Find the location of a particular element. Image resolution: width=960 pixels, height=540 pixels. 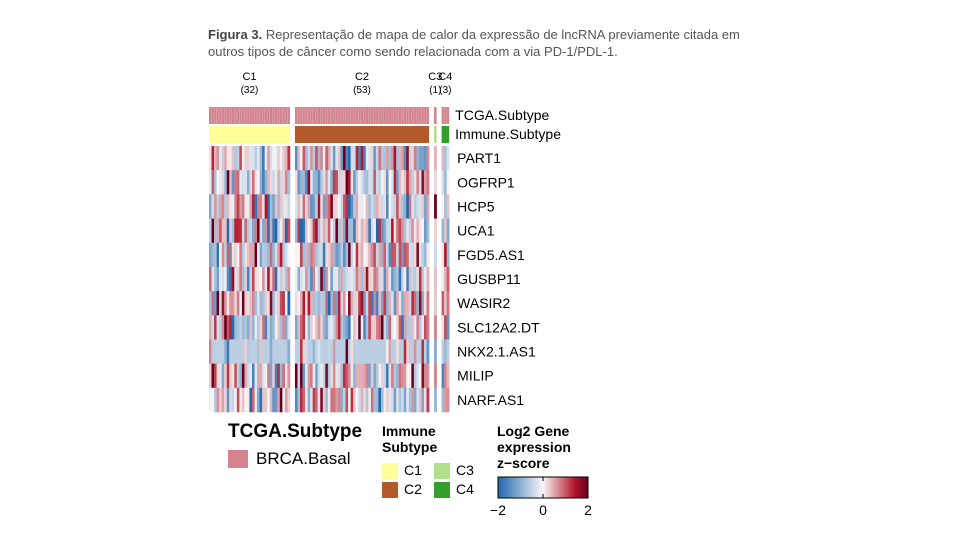

immune-legend-title: Immune Subtype is located at coordinates (422, 439).